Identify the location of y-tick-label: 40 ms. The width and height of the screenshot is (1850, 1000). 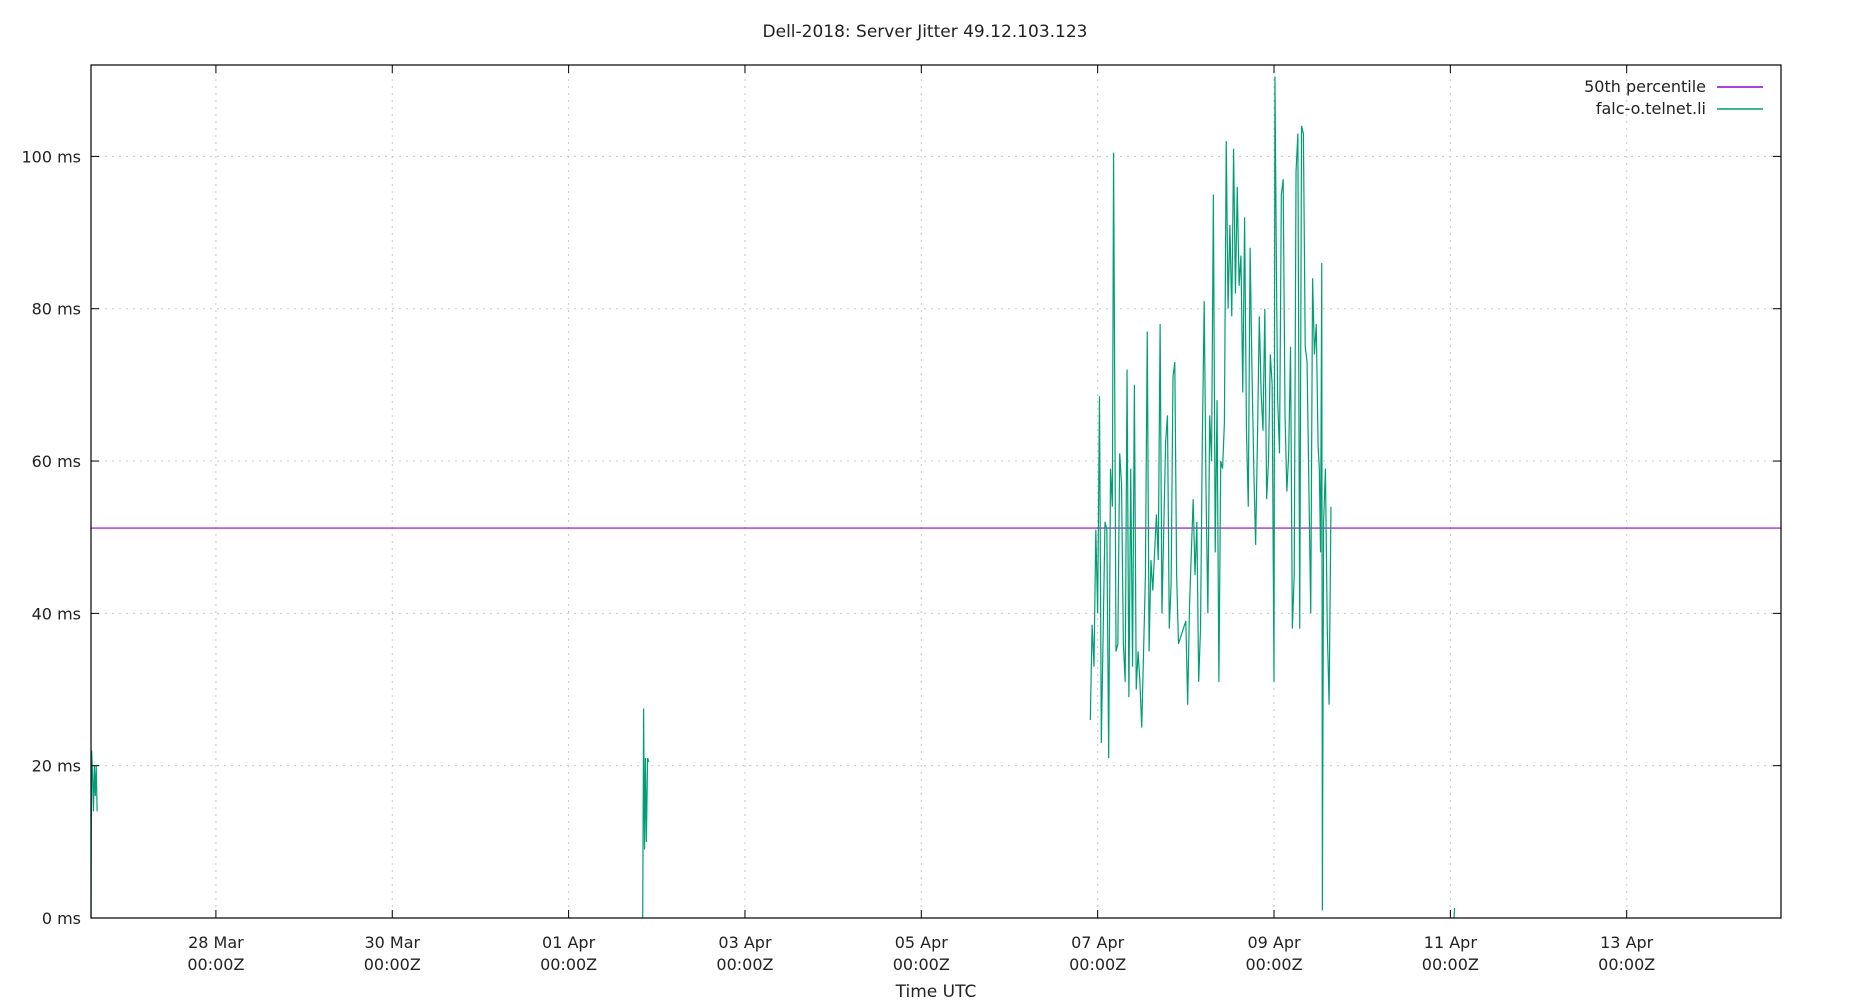
(56, 613).